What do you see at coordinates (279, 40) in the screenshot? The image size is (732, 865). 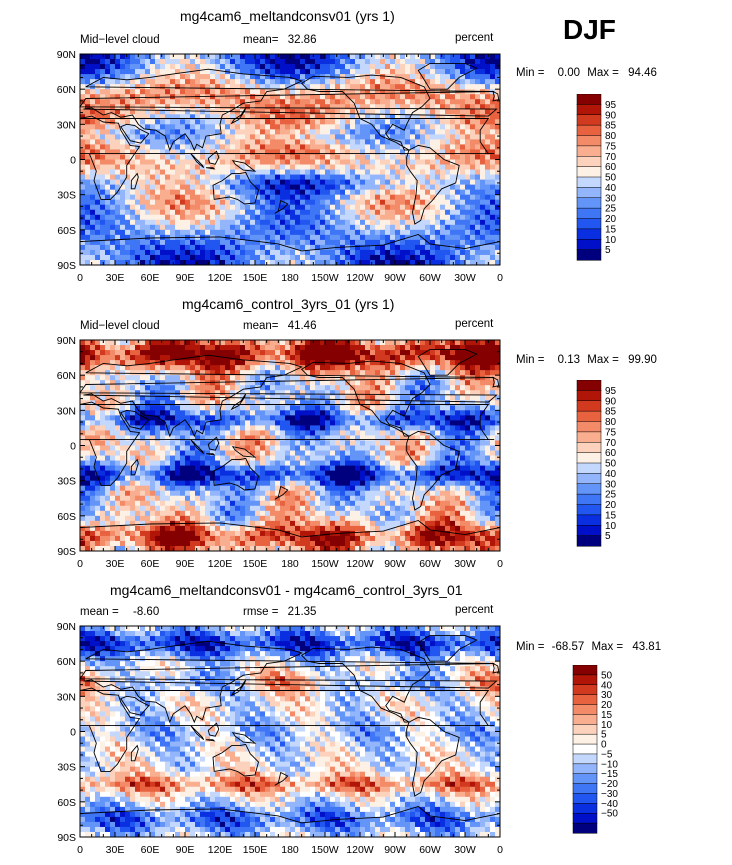 I see `panel-1-mean: mean= 32.86` at bounding box center [279, 40].